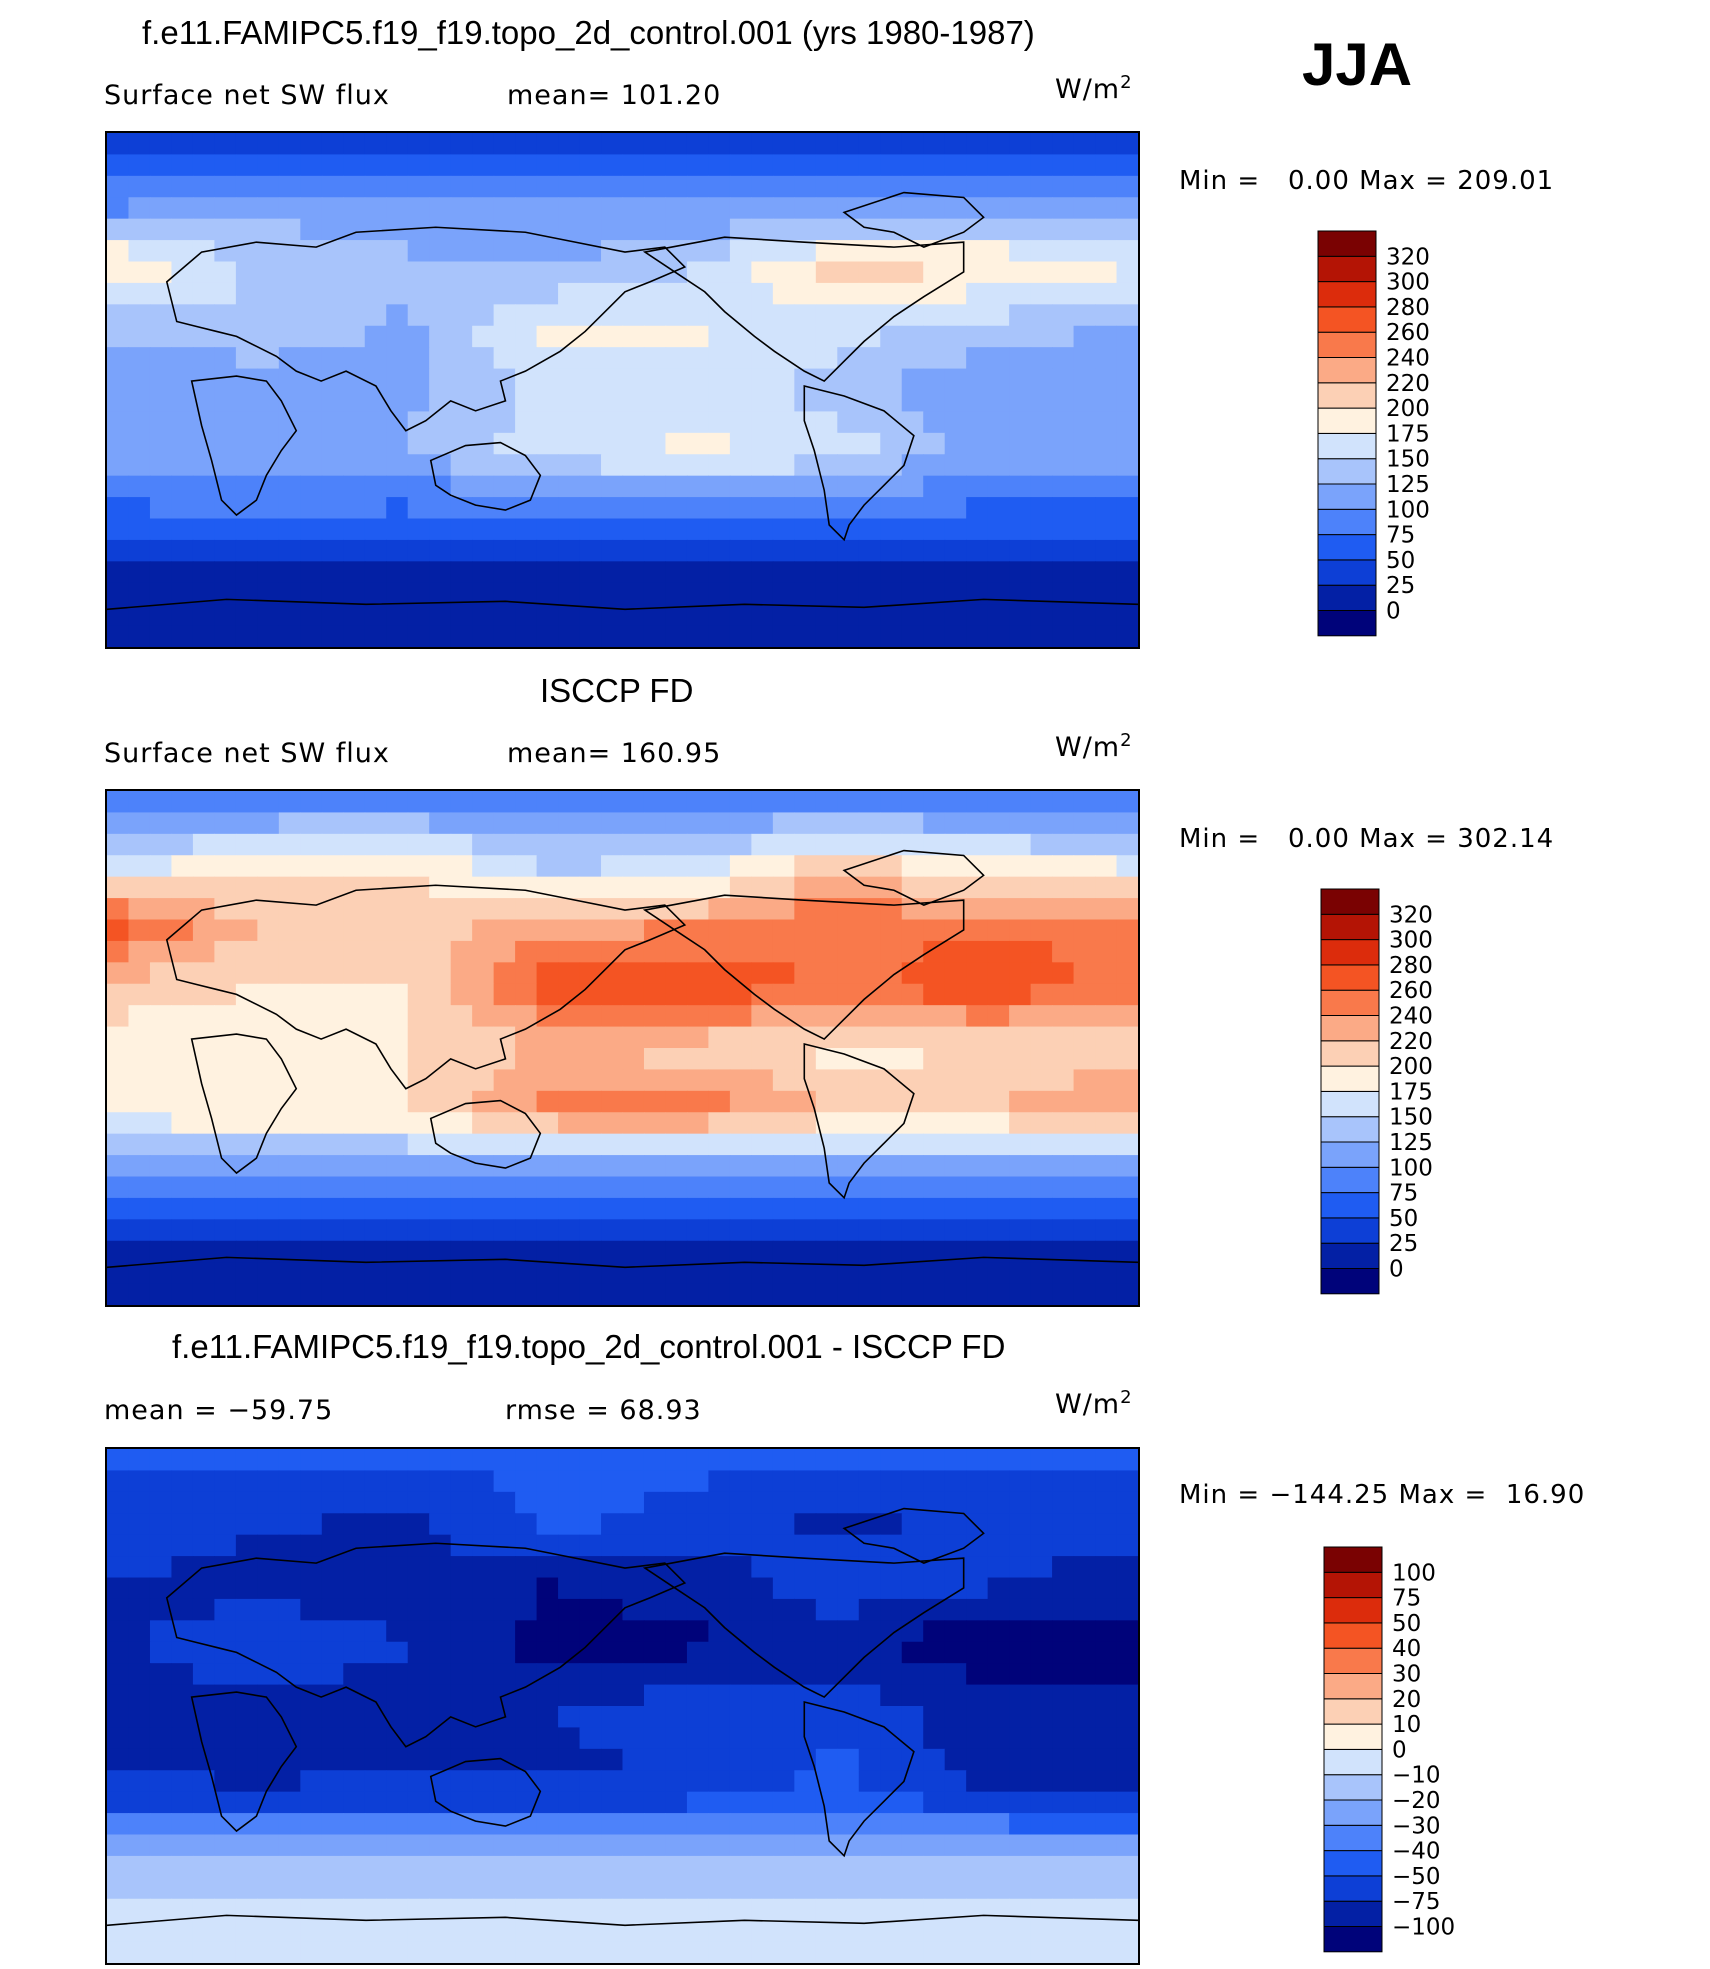  I want to click on colorbar-tick-label: 320, so click(1408, 257).